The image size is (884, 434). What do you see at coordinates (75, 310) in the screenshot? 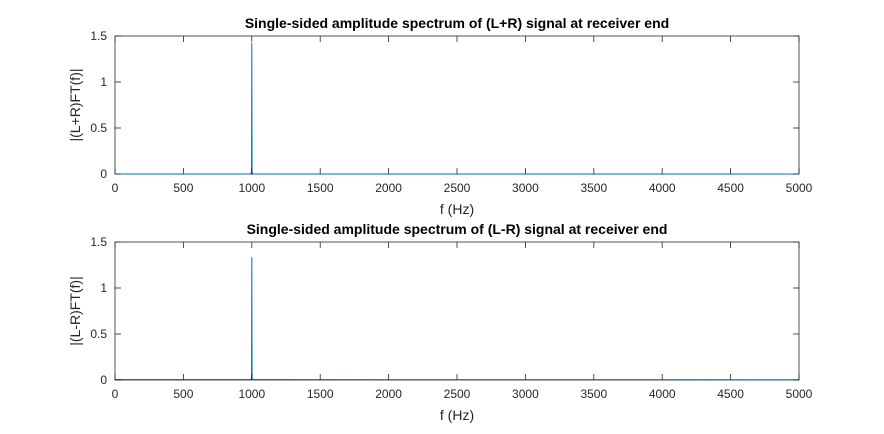
I see `y-axis-label: |(L-R)FT(f)|` at bounding box center [75, 310].